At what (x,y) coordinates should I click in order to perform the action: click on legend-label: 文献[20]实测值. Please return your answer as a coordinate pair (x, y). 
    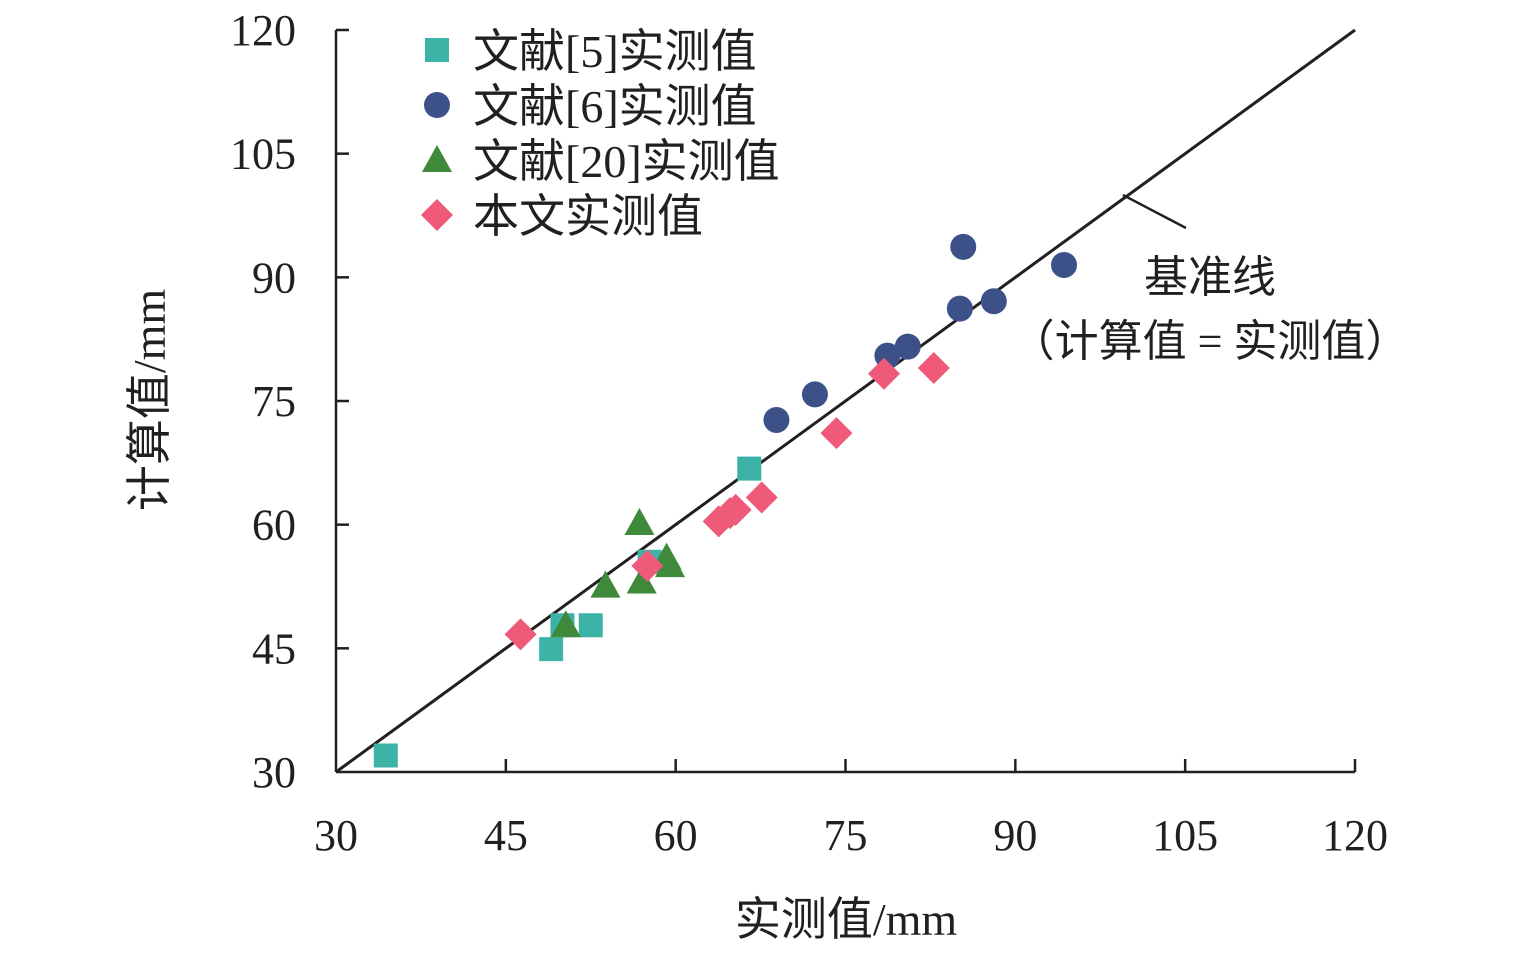
    Looking at the image, I should click on (626, 161).